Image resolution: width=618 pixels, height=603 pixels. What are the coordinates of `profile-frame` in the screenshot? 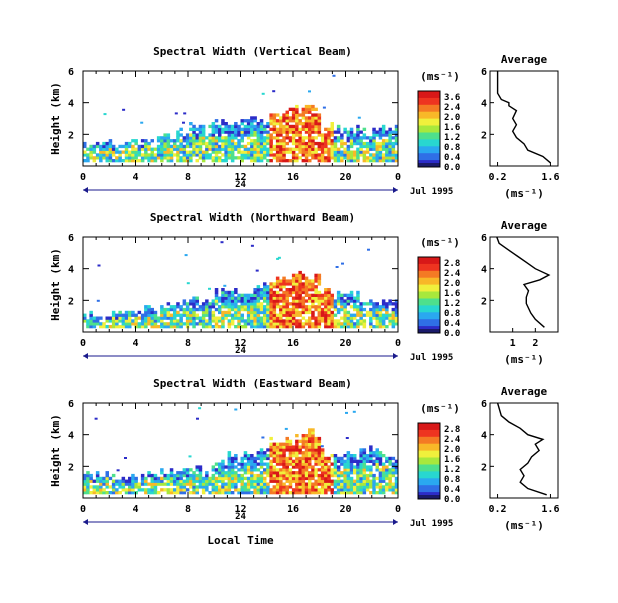 It's located at (524, 450).